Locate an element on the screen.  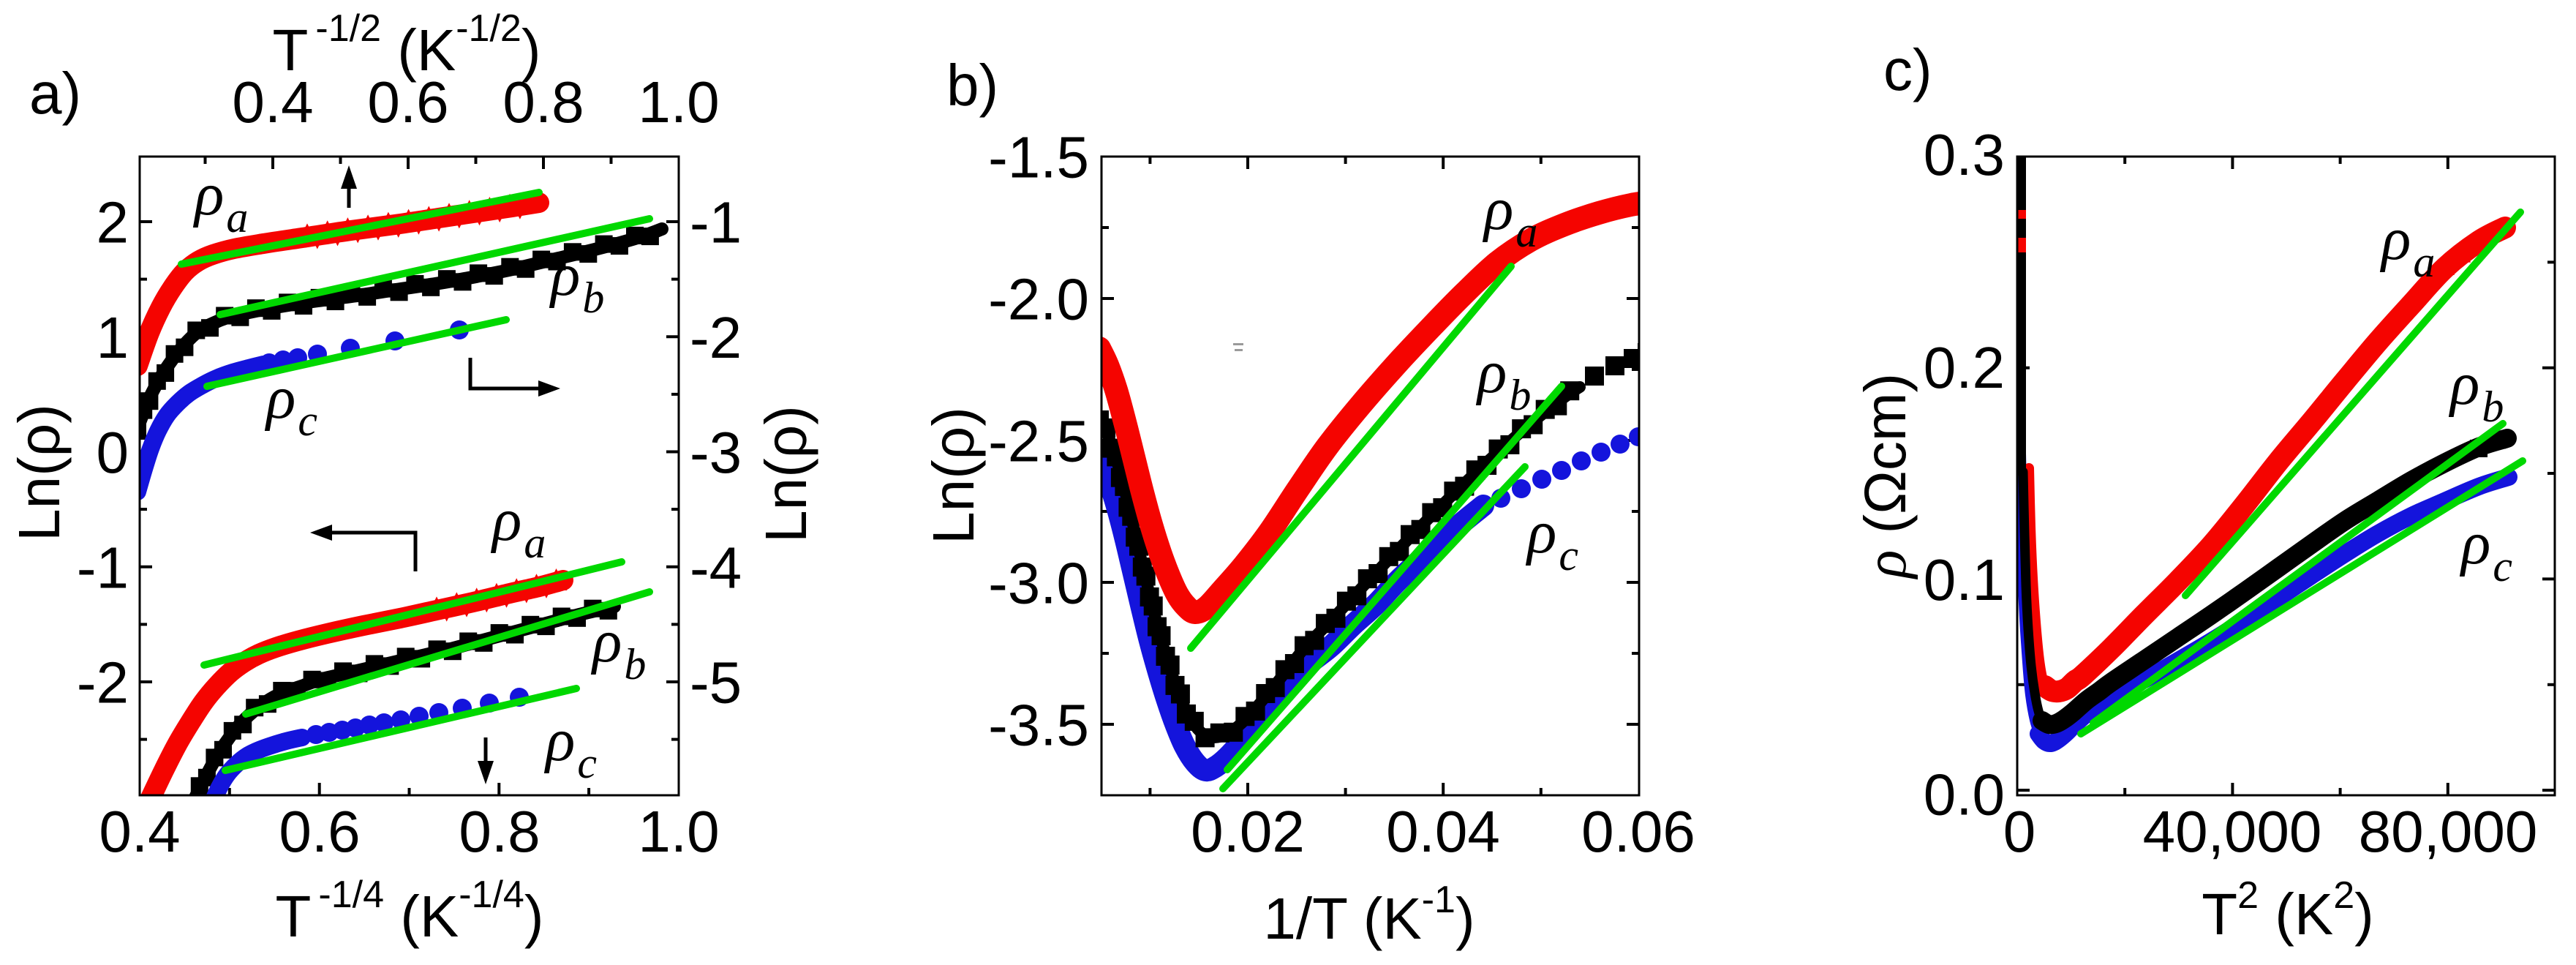
svg-text: -3.5 is located at coordinates (1038, 725).